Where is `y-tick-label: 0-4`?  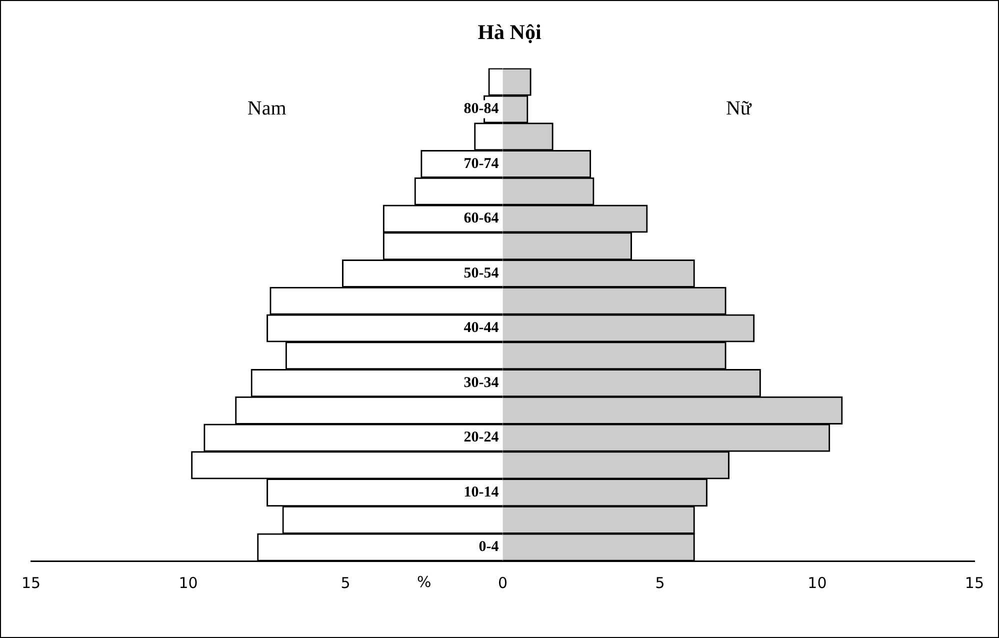 y-tick-label: 0-4 is located at coordinates (489, 547).